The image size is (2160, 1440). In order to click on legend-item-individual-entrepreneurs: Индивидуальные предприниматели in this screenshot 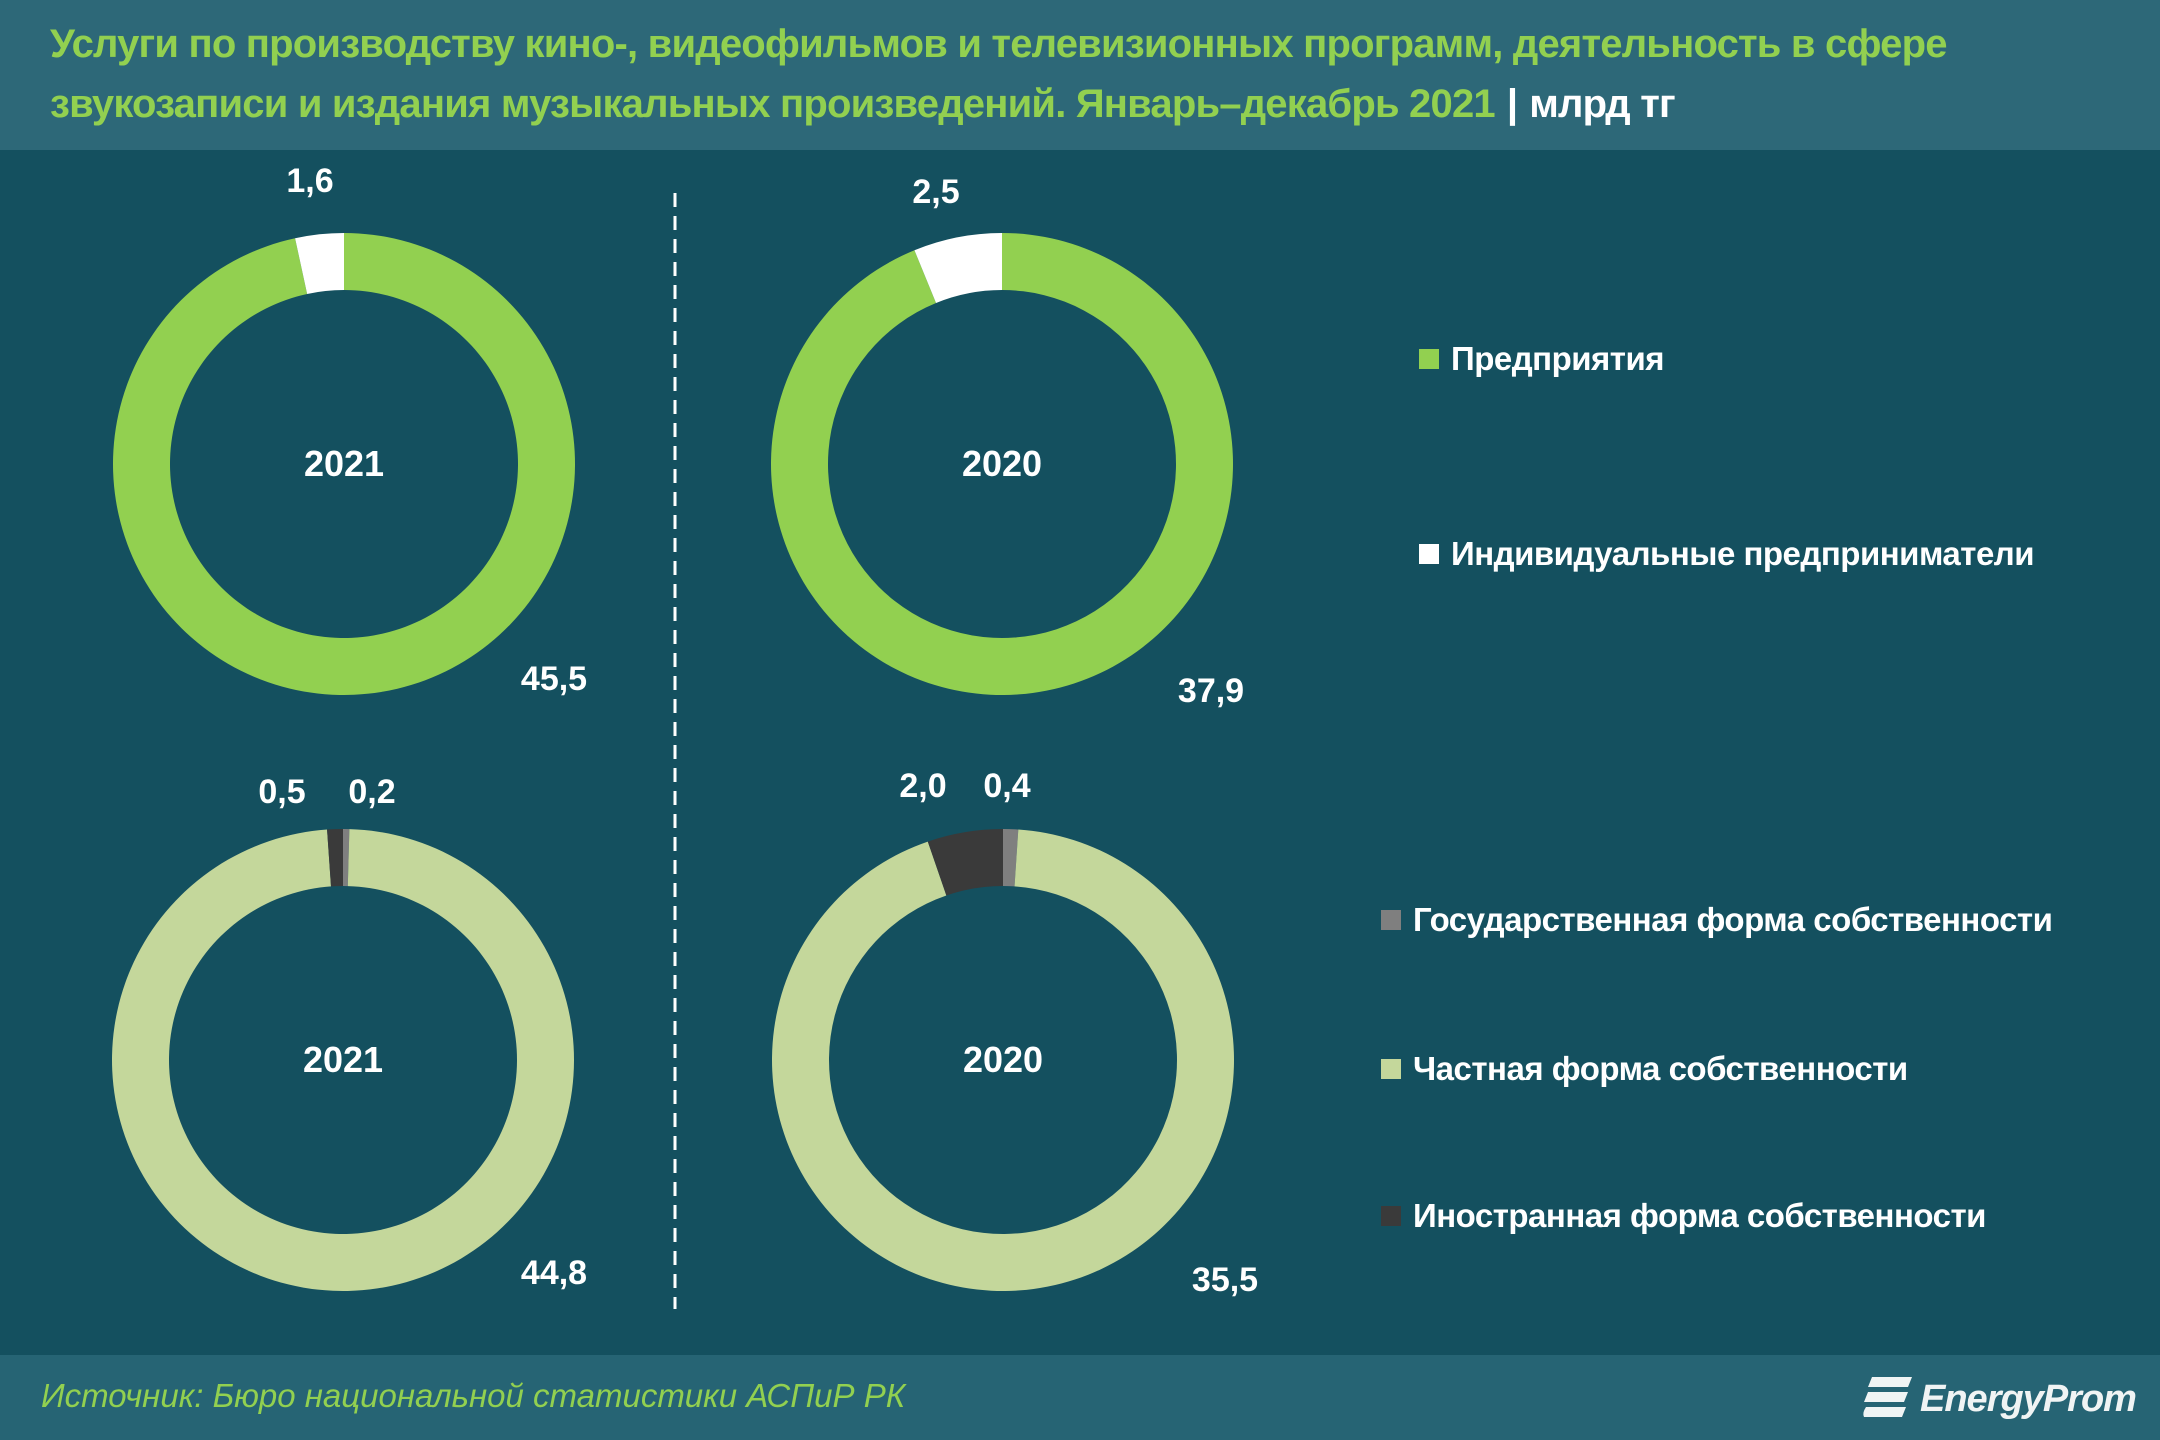, I will do `click(1727, 554)`.